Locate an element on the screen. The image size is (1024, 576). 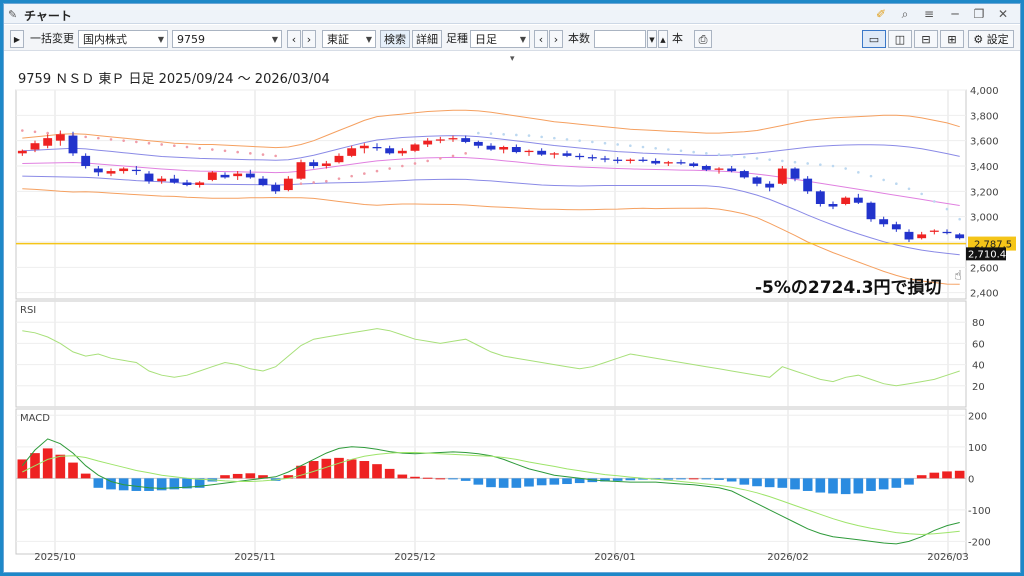
restore-icon: ❐ is located at coordinates (979, 14).